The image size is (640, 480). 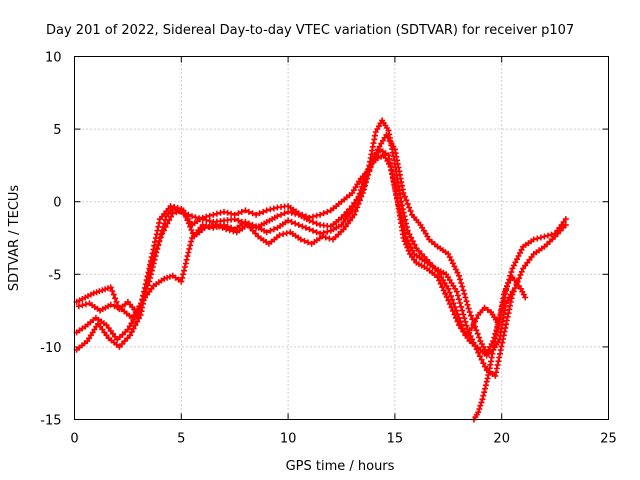 What do you see at coordinates (57, 203) in the screenshot?
I see `y-tick-label: 0` at bounding box center [57, 203].